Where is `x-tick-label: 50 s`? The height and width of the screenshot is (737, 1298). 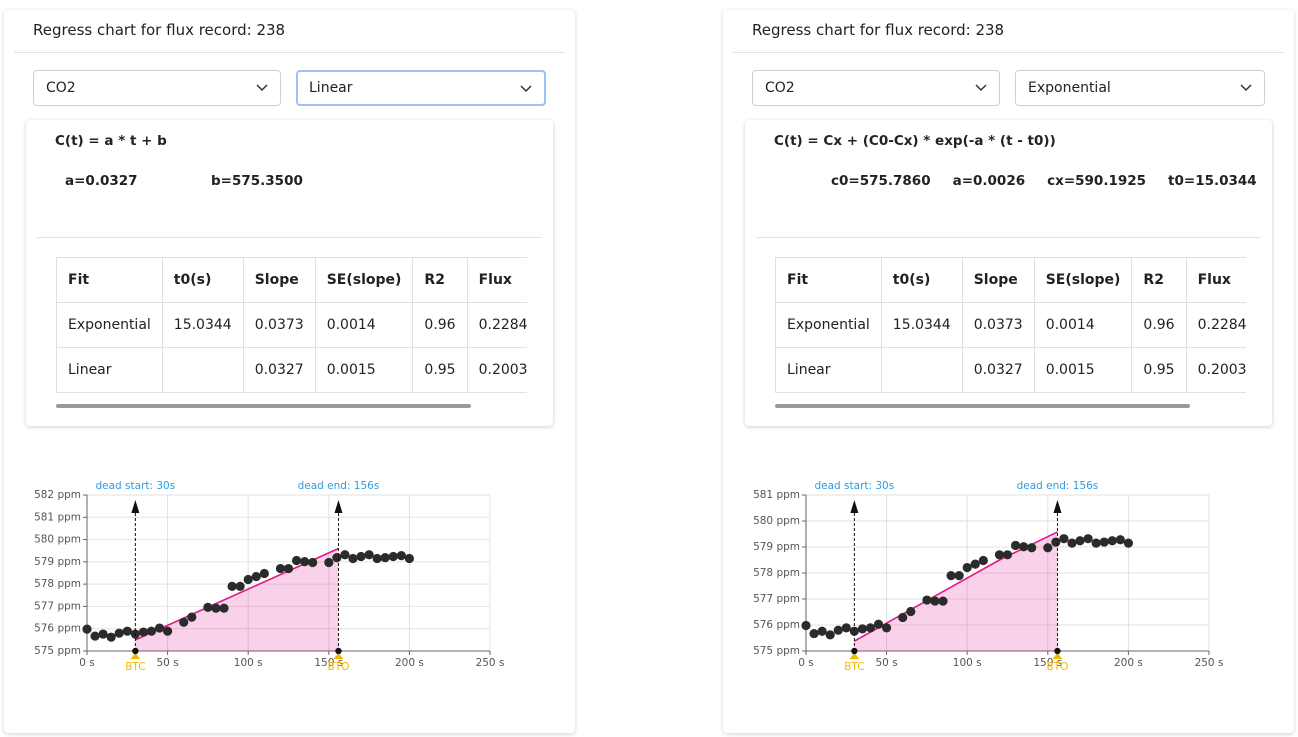 x-tick-label: 50 s is located at coordinates (887, 663).